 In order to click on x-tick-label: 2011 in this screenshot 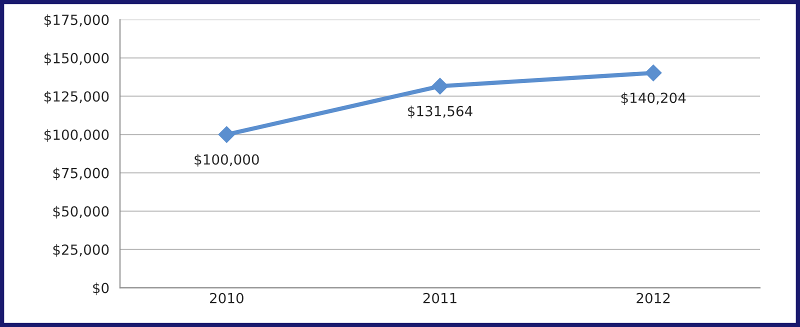, I will do `click(439, 298)`.